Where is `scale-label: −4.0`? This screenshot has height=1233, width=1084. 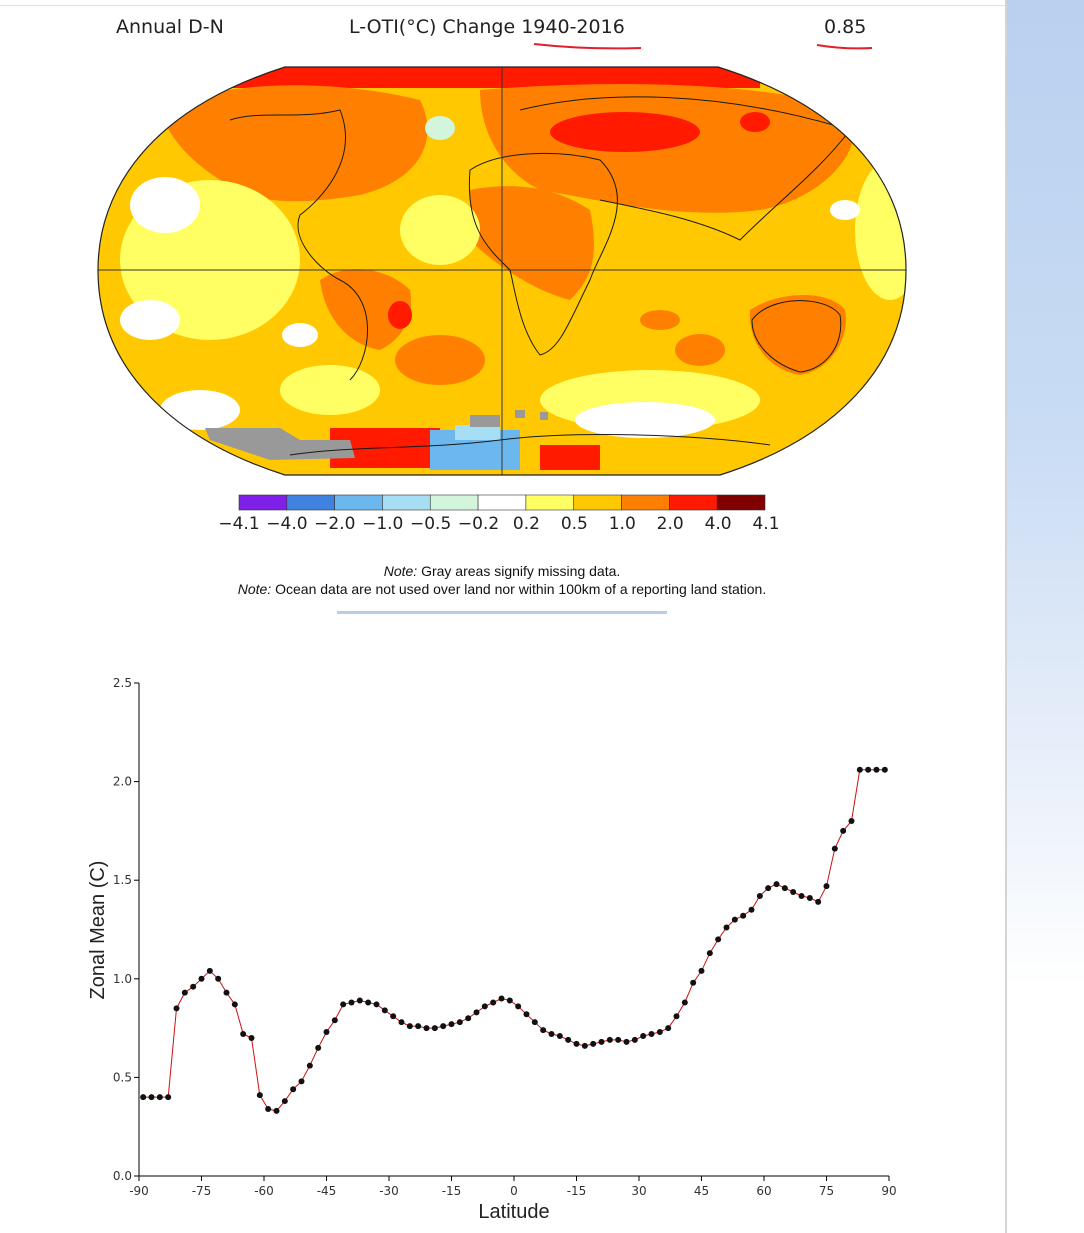
scale-label: −4.0 is located at coordinates (286, 524).